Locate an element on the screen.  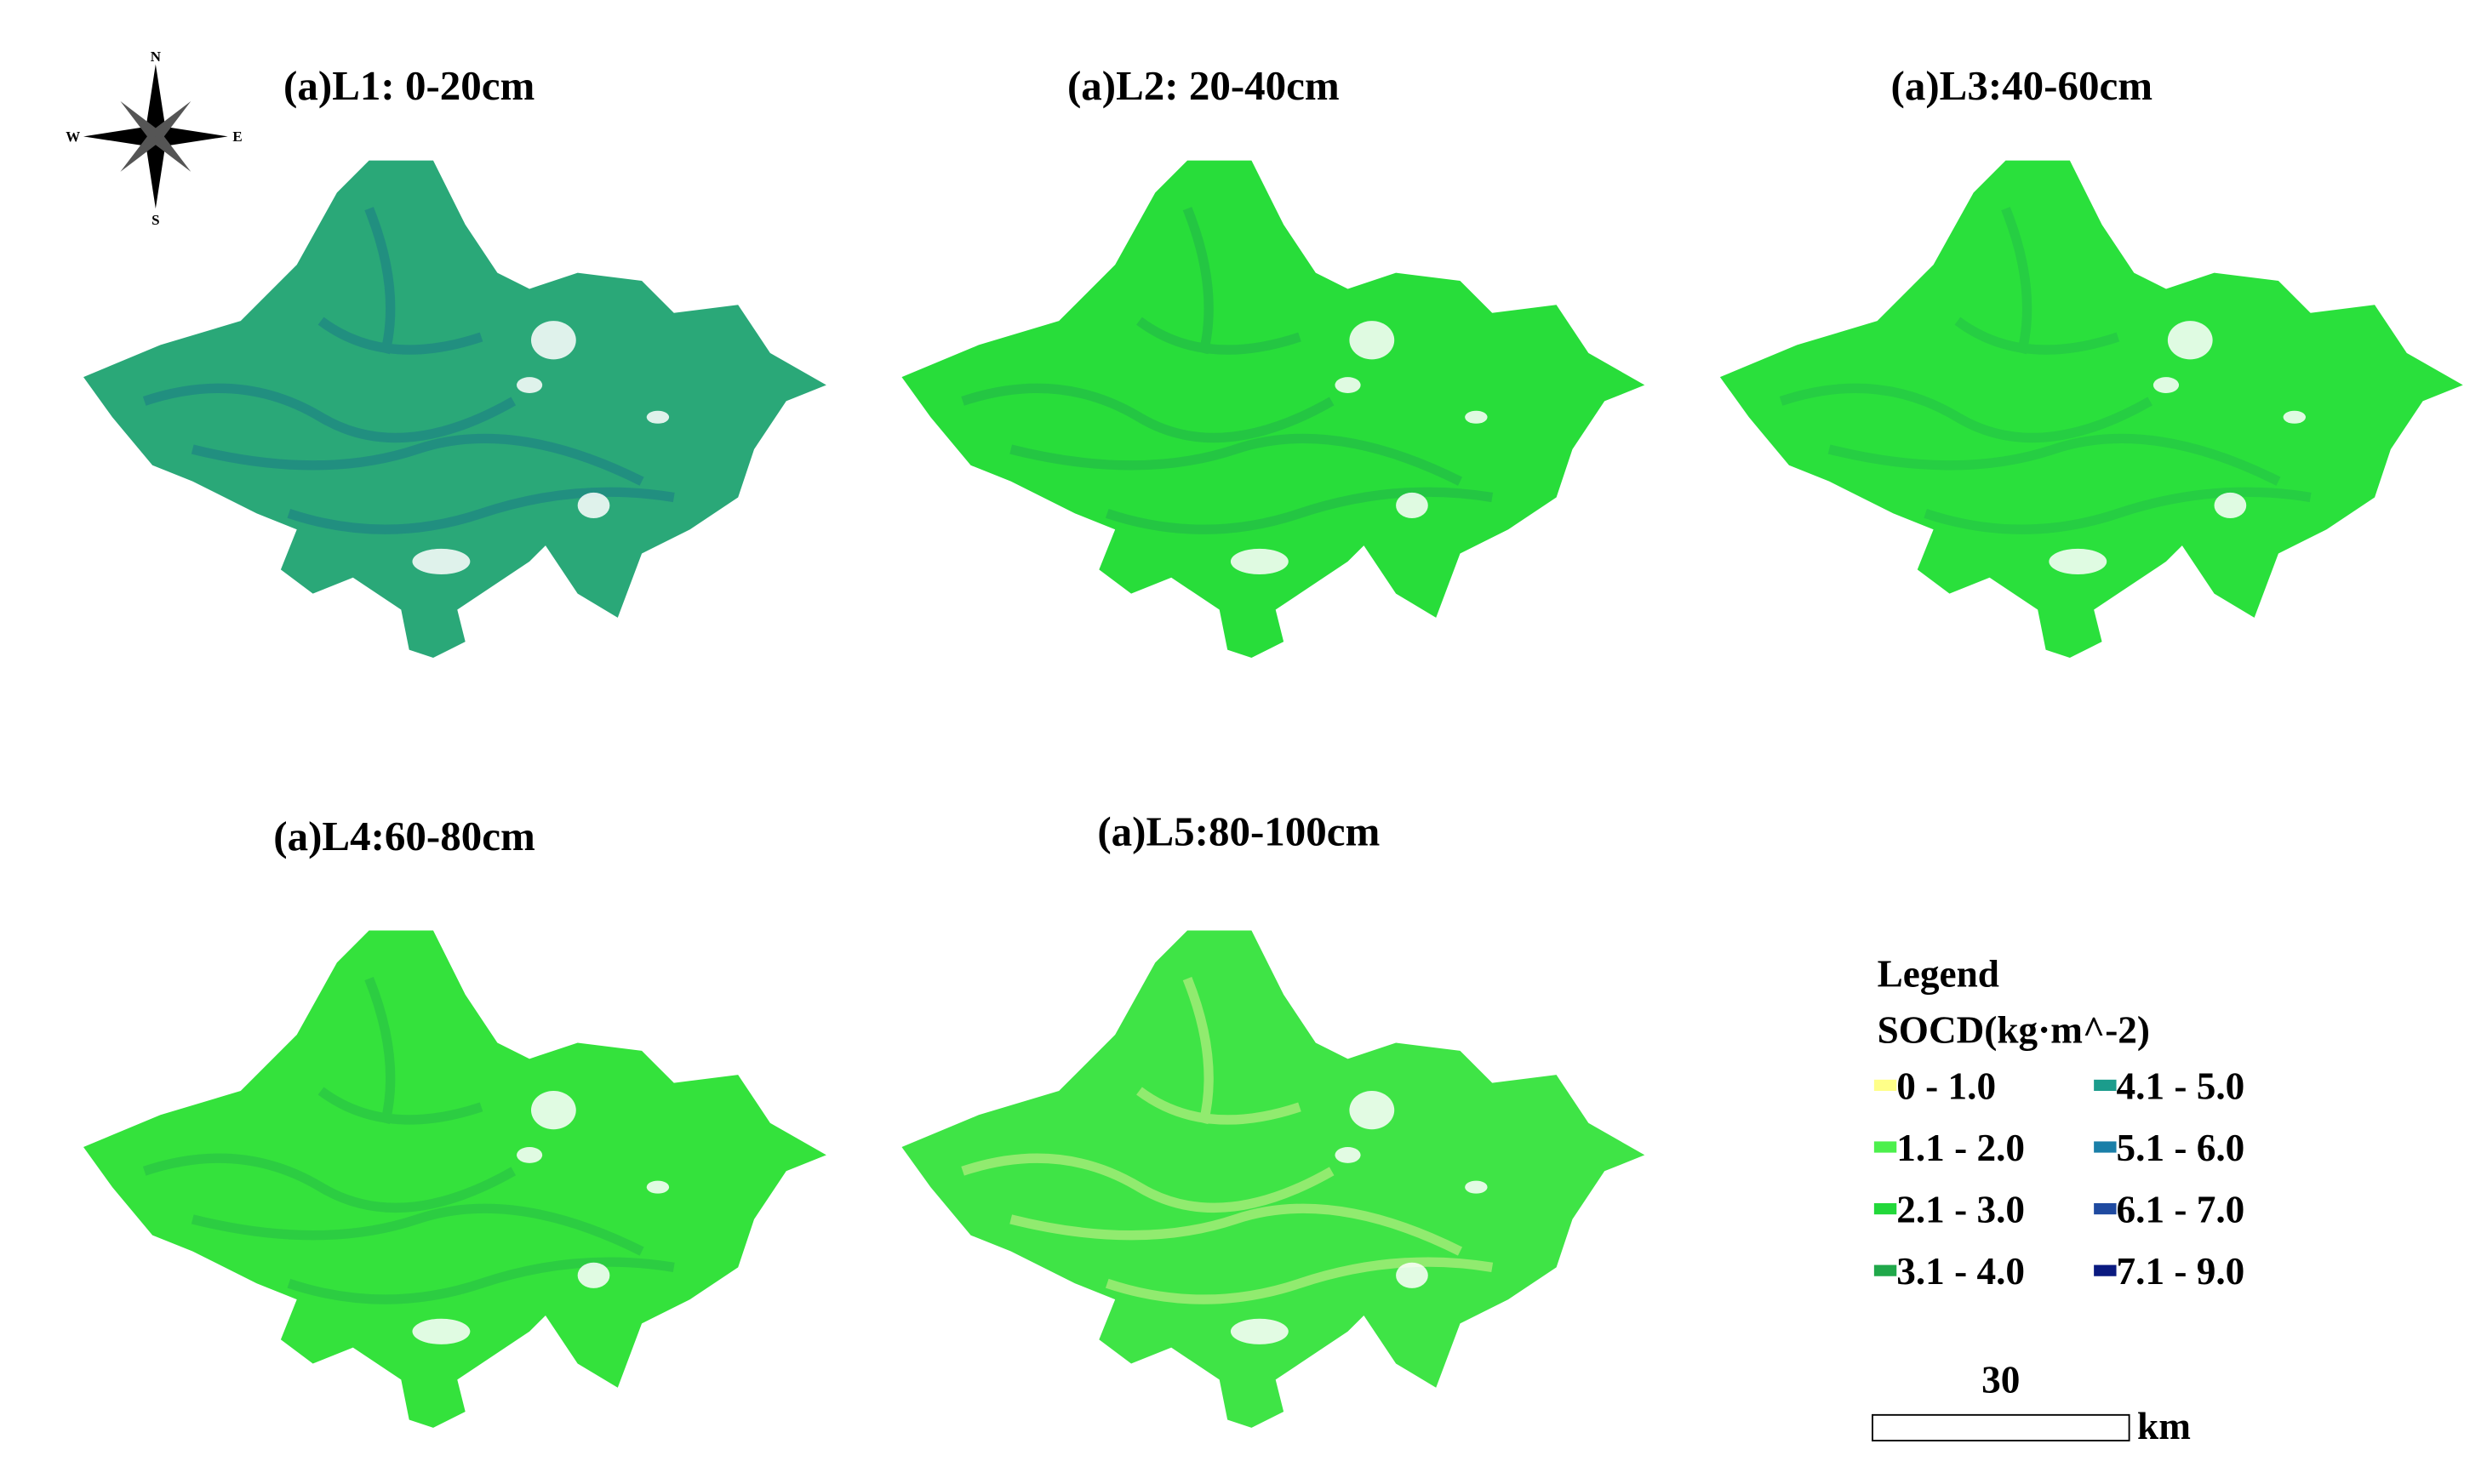
legend-label: 6.1 - 7.0 is located at coordinates (2181, 1210).